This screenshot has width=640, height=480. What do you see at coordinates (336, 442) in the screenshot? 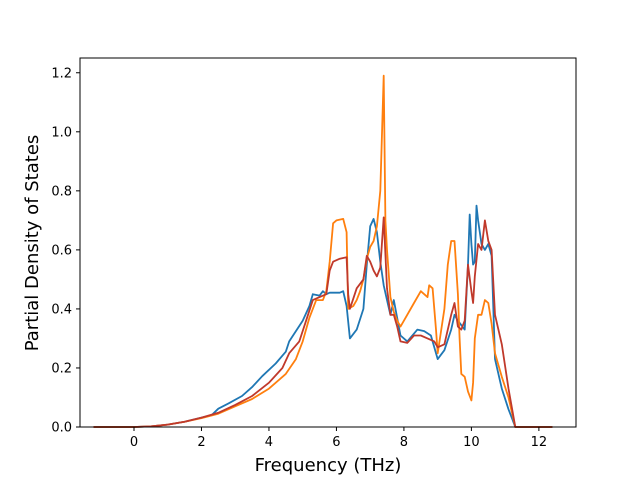
I see `x-tick-label: 6` at bounding box center [336, 442].